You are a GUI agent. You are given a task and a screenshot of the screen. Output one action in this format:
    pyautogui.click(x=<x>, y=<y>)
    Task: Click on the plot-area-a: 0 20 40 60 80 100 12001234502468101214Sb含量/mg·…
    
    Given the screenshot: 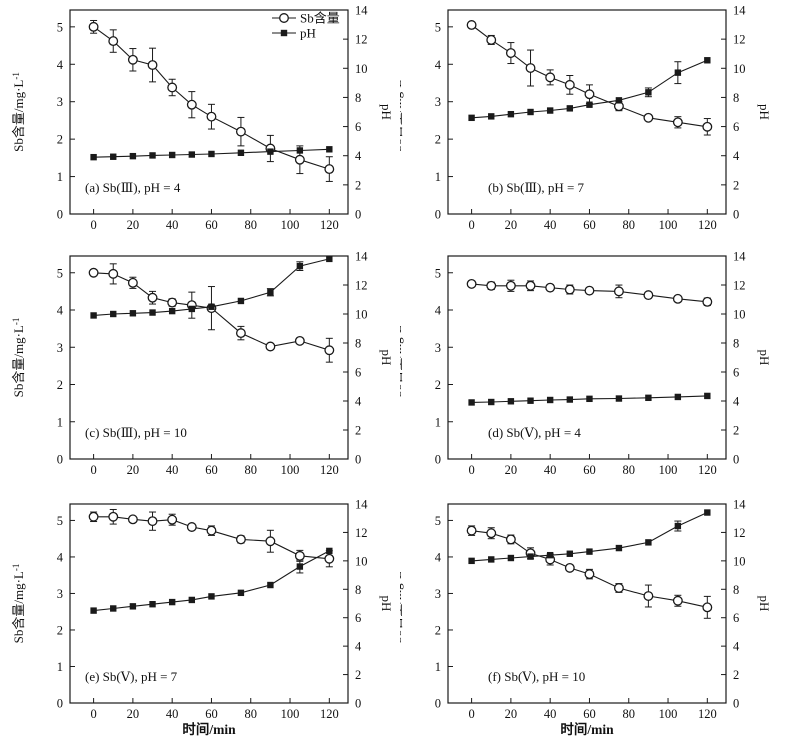 What is the action you would take?
    pyautogui.click(x=202, y=118)
    